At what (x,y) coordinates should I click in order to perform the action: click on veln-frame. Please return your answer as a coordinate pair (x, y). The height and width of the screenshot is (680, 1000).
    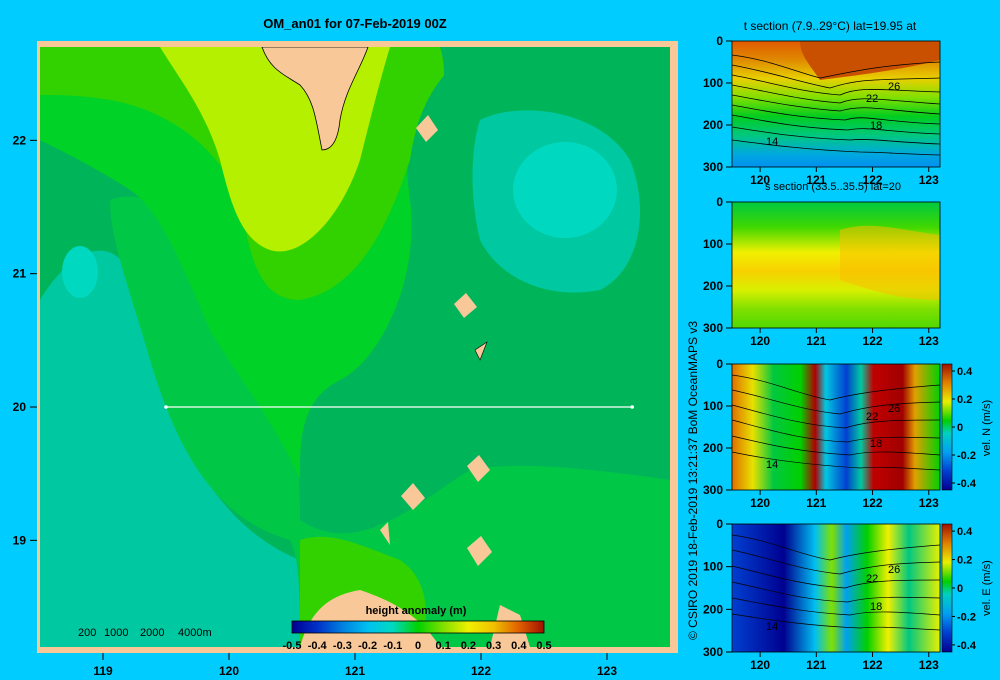
    Looking at the image, I should click on (836, 427).